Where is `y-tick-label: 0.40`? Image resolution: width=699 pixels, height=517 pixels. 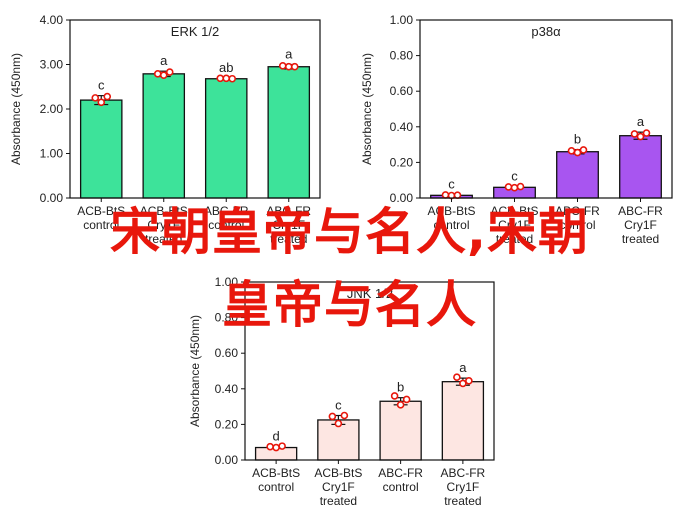 y-tick-label: 0.40 is located at coordinates (402, 127).